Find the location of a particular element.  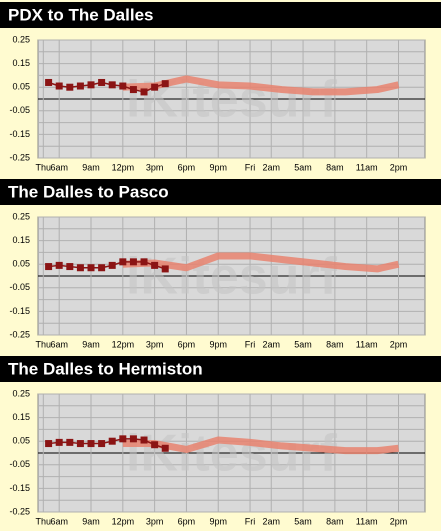

chart-title: PDX to The Dalles is located at coordinates (80, 14).